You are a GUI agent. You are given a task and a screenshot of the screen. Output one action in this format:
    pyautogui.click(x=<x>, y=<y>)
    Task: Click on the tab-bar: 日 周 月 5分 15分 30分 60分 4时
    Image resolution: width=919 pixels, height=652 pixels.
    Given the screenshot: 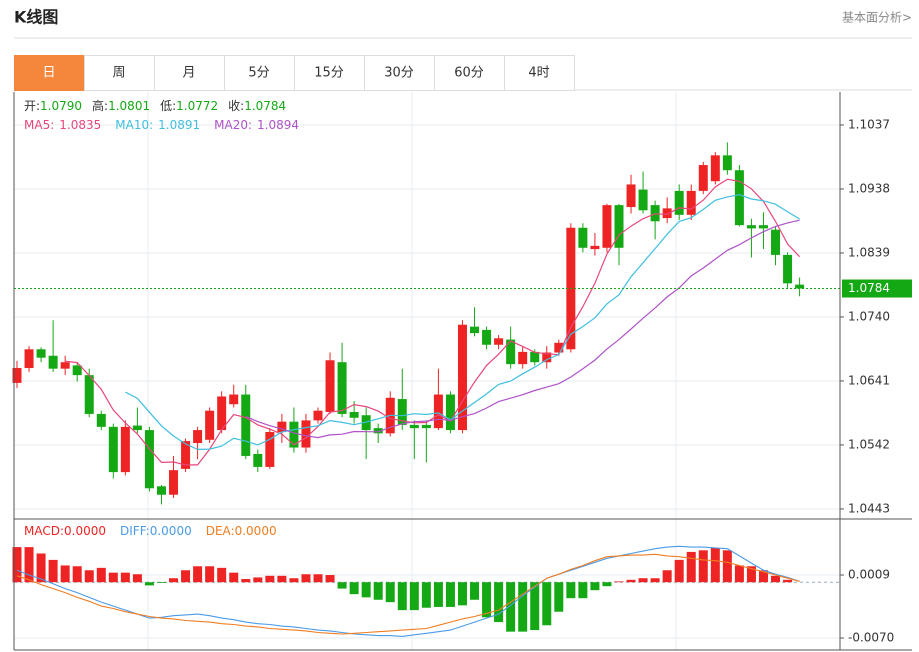 What is the action you would take?
    pyautogui.click(x=294, y=73)
    